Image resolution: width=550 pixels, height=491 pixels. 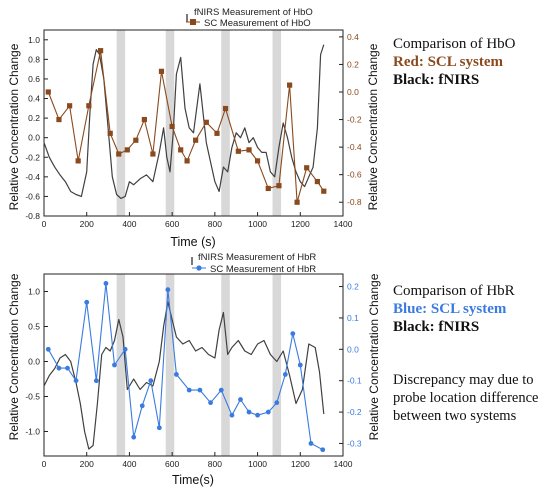 I want to click on hbr-annotation-black: Black: fNIRS, so click(x=436, y=327).